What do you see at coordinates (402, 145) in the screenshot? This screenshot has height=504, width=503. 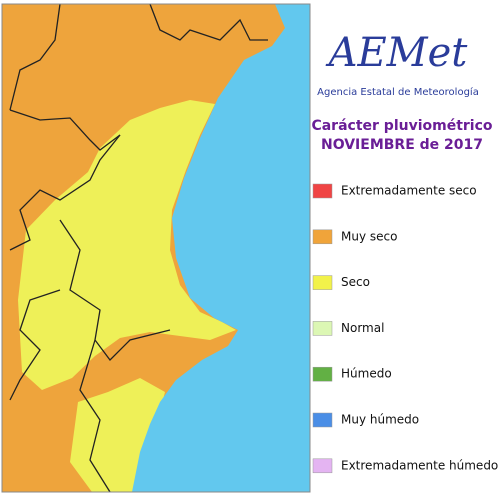 I see `subtitle: NOVIEMBRE de 2017` at bounding box center [402, 145].